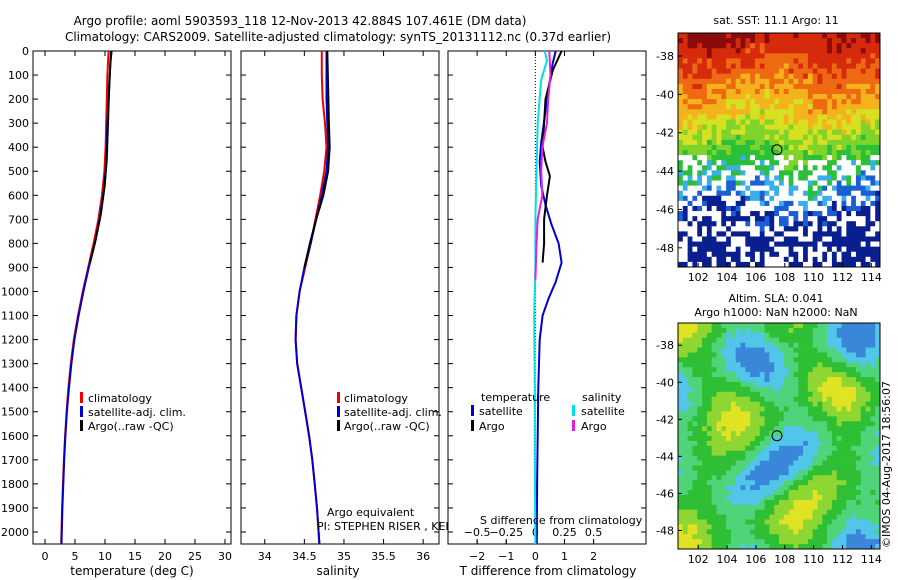 The width and height of the screenshot is (900, 580). What do you see at coordinates (779, 436) in the screenshot?
I see `sla-field` at bounding box center [779, 436].